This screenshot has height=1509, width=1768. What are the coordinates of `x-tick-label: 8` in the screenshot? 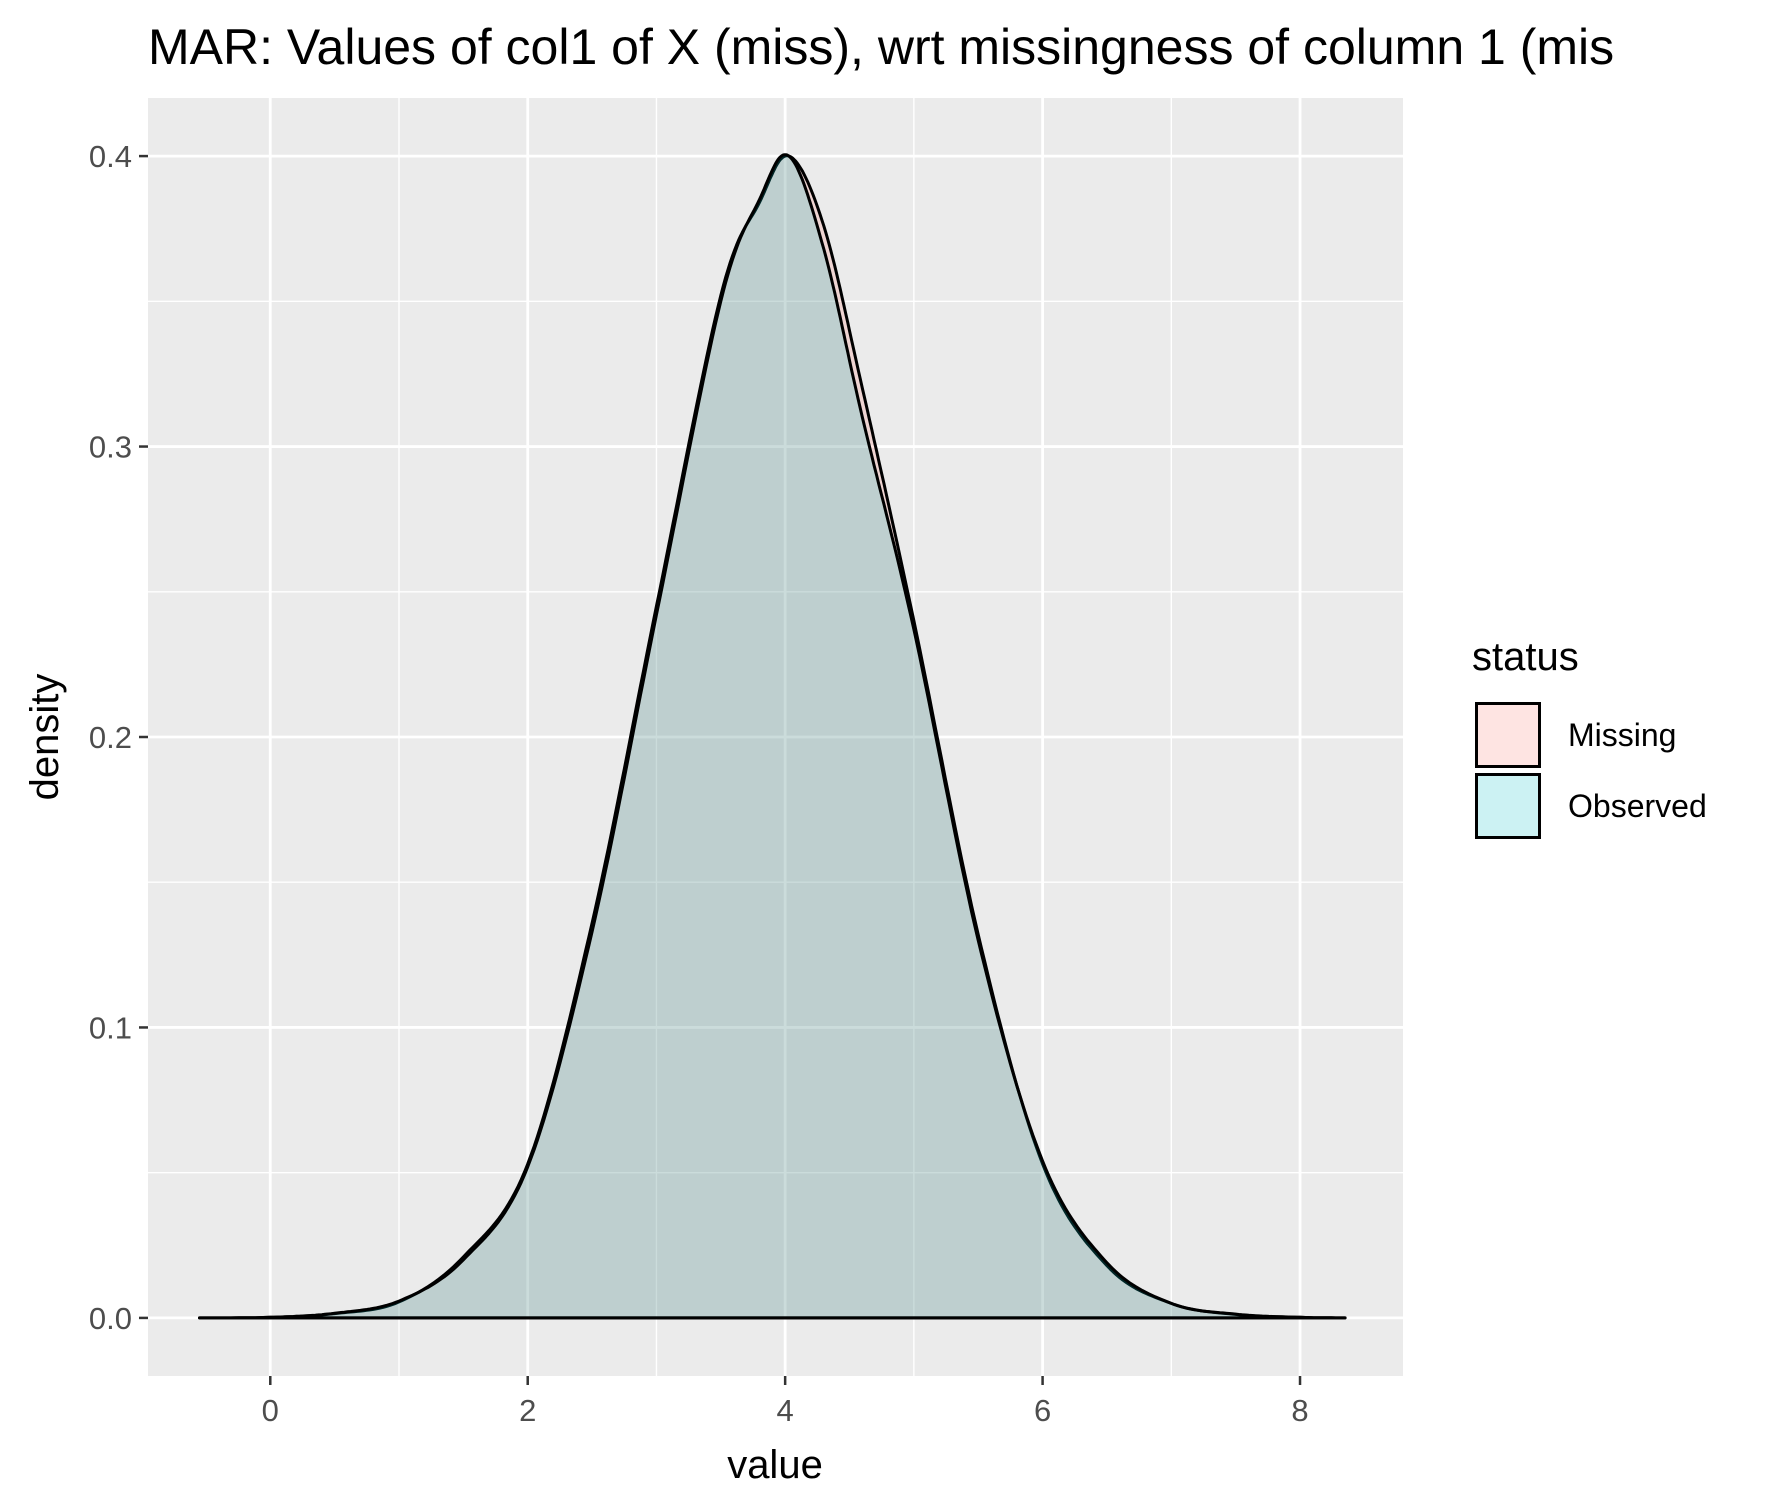 It's located at (1299, 1410).